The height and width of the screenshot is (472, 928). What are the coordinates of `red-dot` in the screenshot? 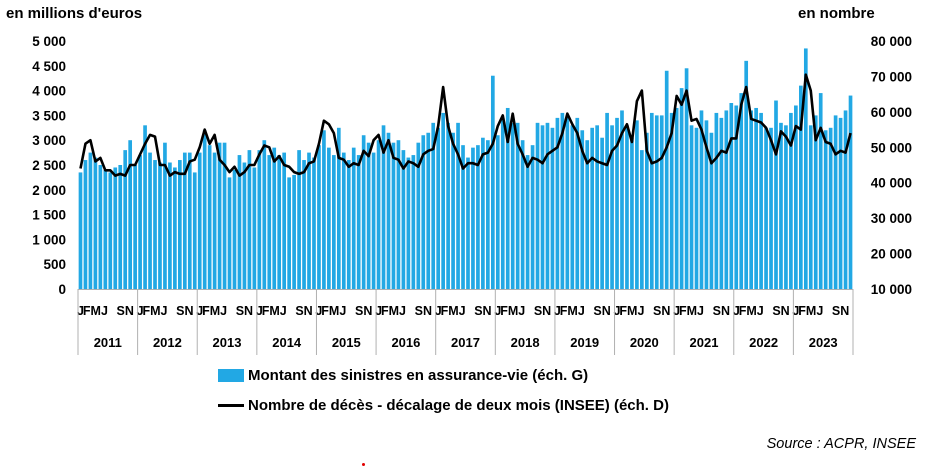 It's located at (363, 464).